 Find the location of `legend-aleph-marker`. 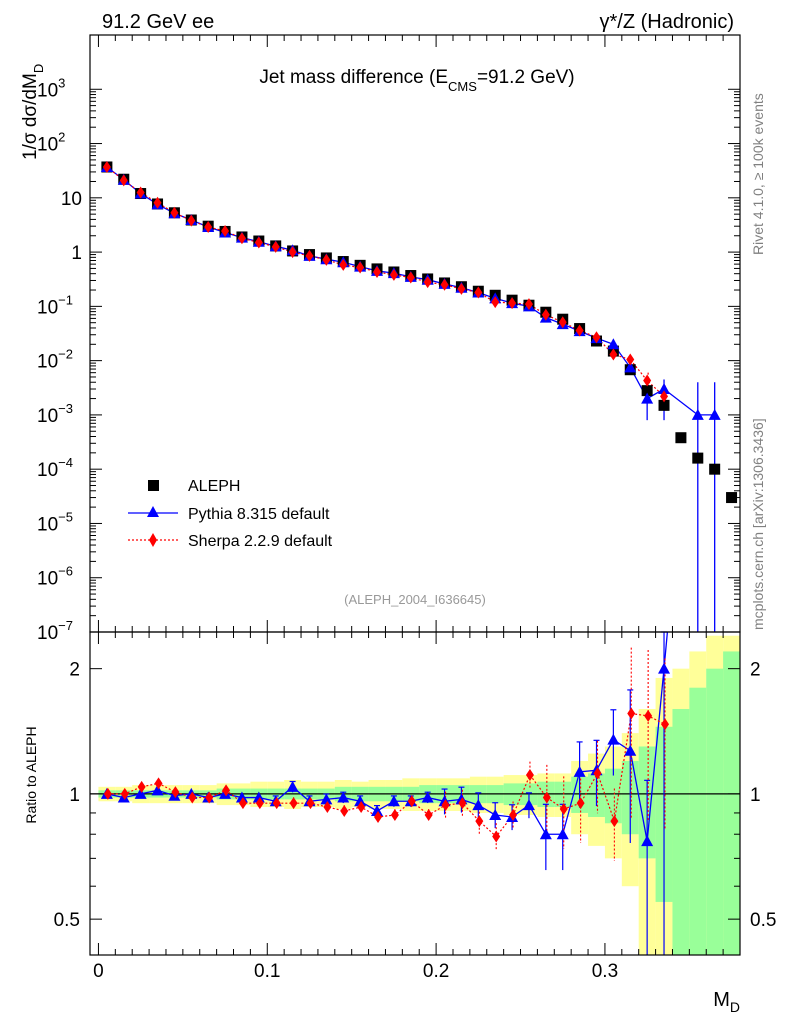

legend-aleph-marker is located at coordinates (153, 485).